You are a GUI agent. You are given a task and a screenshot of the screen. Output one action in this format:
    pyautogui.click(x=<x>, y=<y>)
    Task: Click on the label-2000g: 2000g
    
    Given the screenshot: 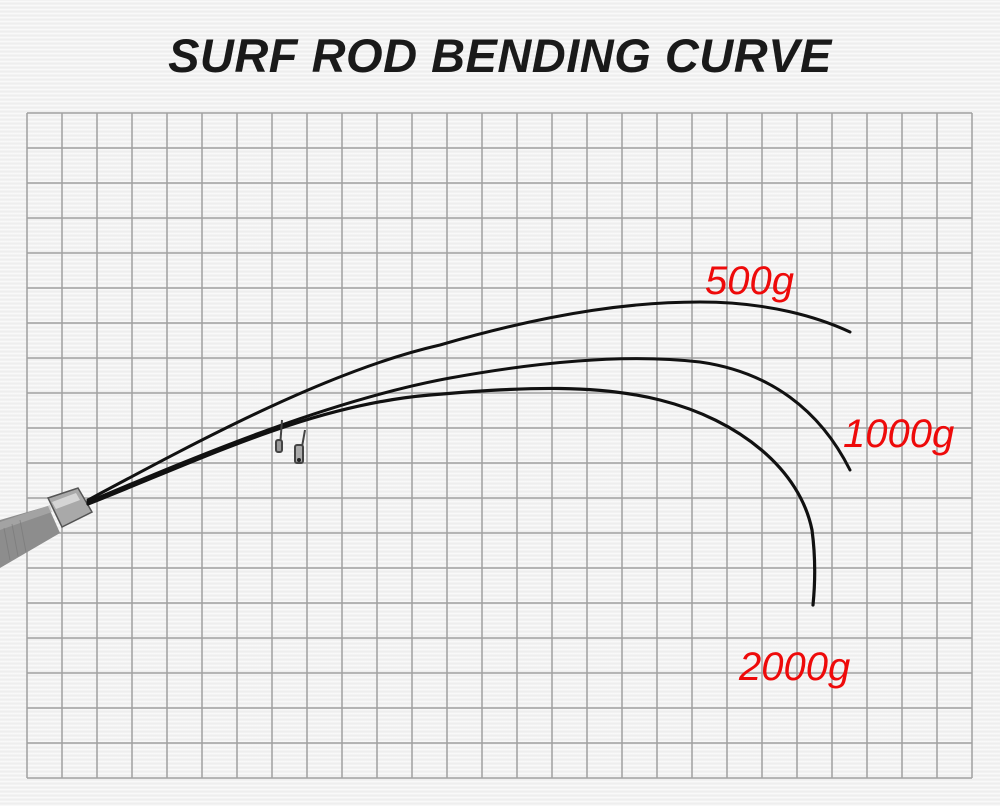 What is the action you would take?
    pyautogui.click(x=794, y=667)
    